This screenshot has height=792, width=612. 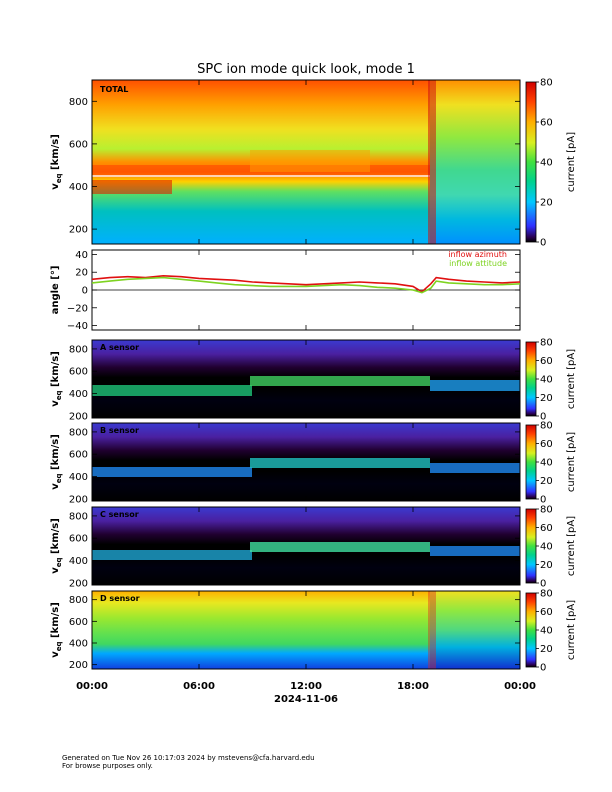 What do you see at coordinates (107, 766) in the screenshot?
I see `footer-browse: For browse purposes only.` at bounding box center [107, 766].